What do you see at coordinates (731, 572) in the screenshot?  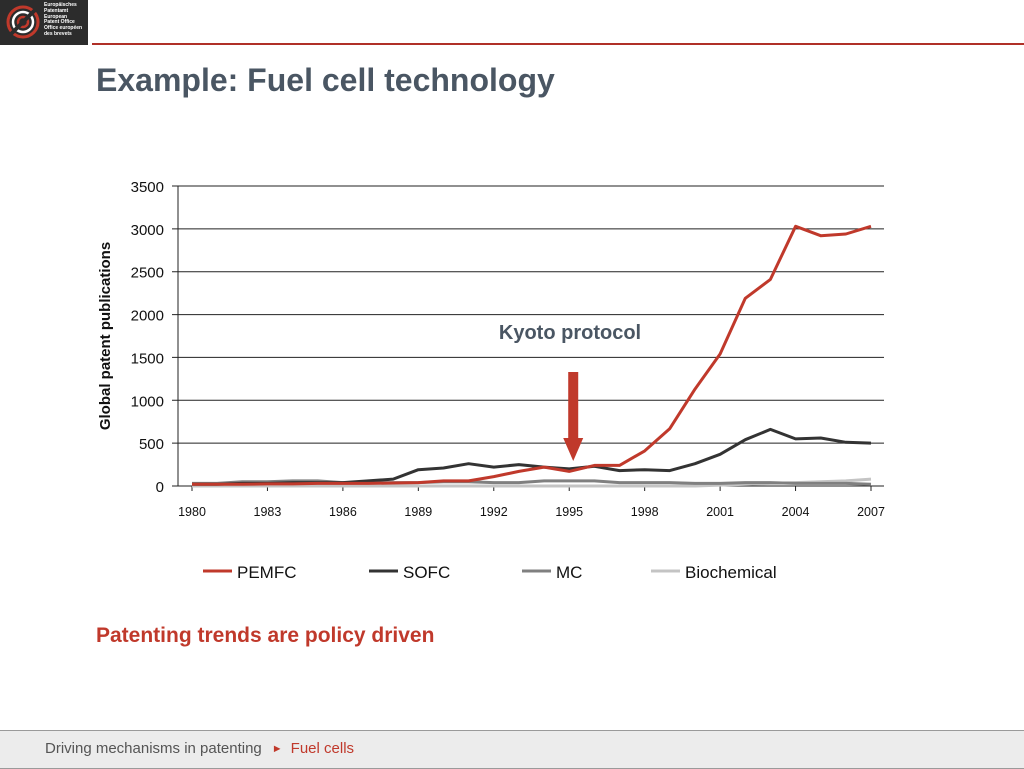 I see `legend-label: Biochemical` at bounding box center [731, 572].